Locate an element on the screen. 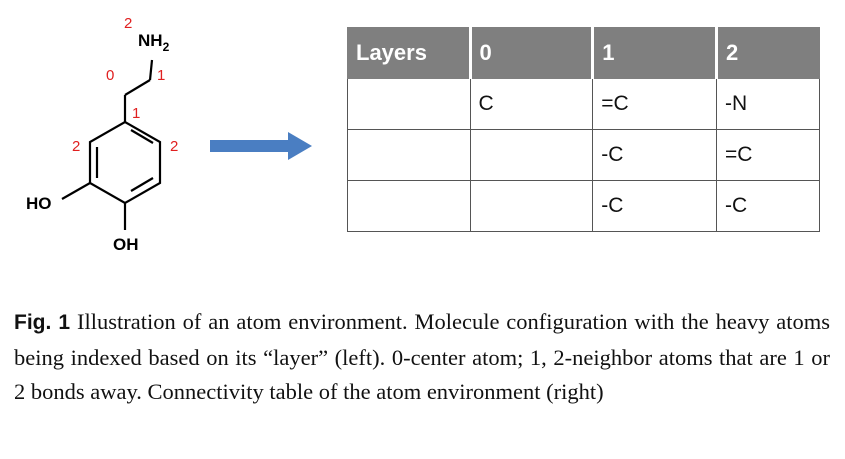 The width and height of the screenshot is (845, 459). molecule-diagram: NH2 HO OH 2 1 0 1 2 2 is located at coordinates (102, 134).